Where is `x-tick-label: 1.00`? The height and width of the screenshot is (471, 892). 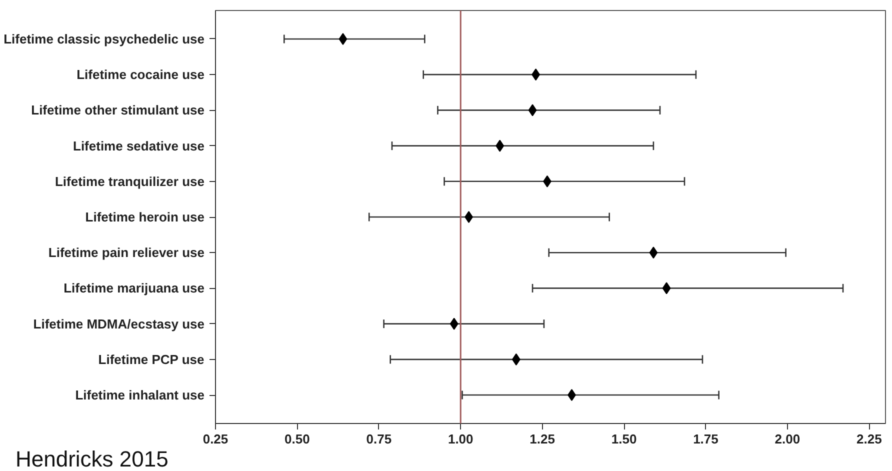 x-tick-label: 1.00 is located at coordinates (461, 439).